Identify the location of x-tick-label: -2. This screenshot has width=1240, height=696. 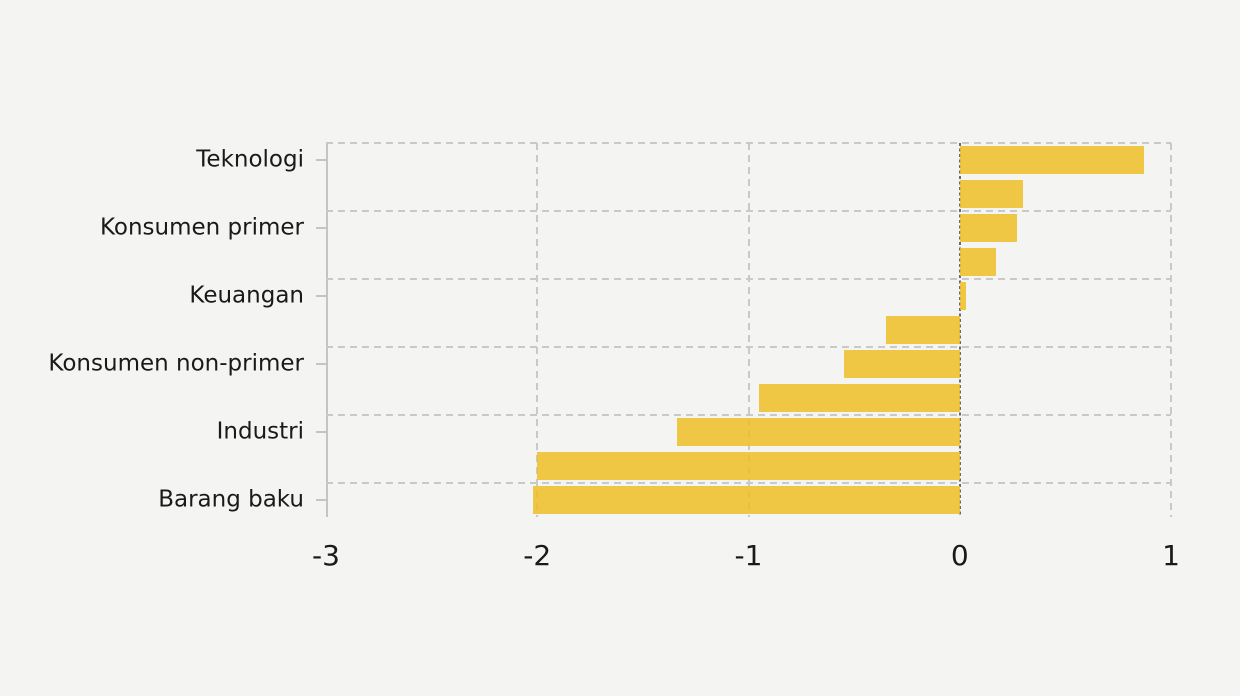
(537, 555).